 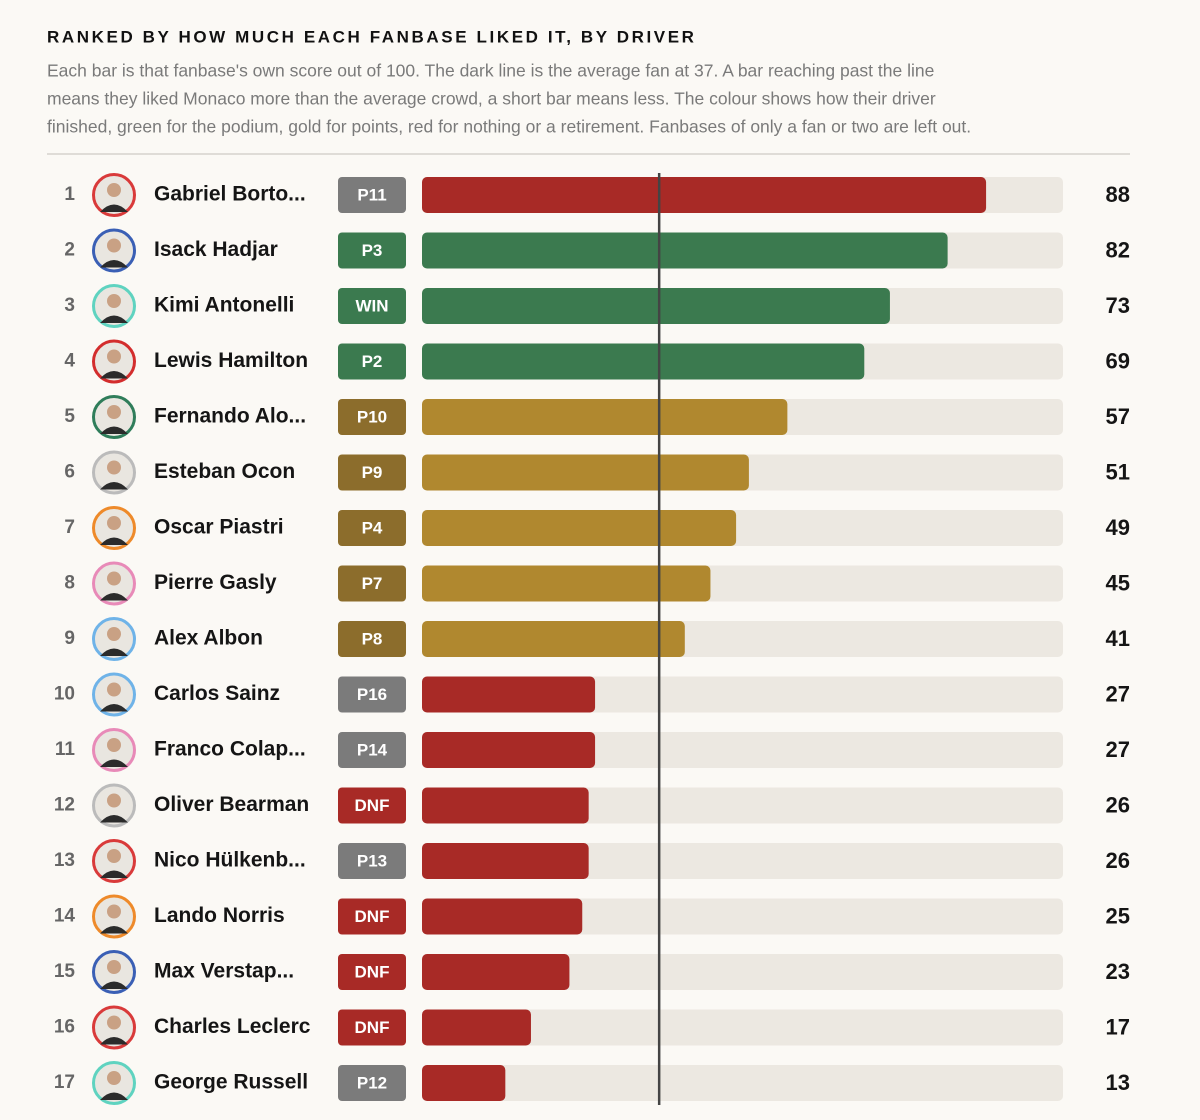 I want to click on rank: 9, so click(x=69, y=638).